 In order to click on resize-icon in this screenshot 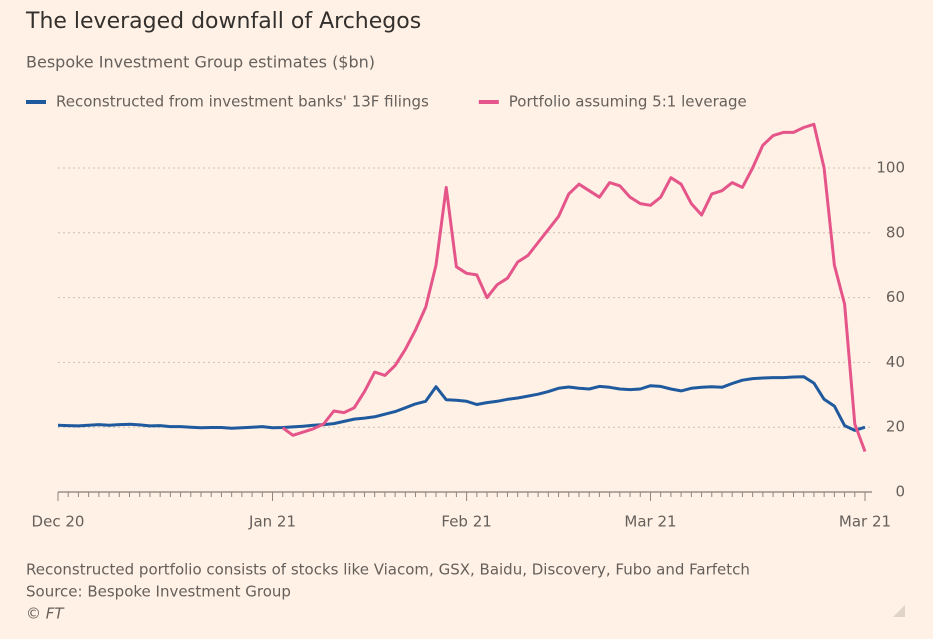, I will do `click(899, 611)`.